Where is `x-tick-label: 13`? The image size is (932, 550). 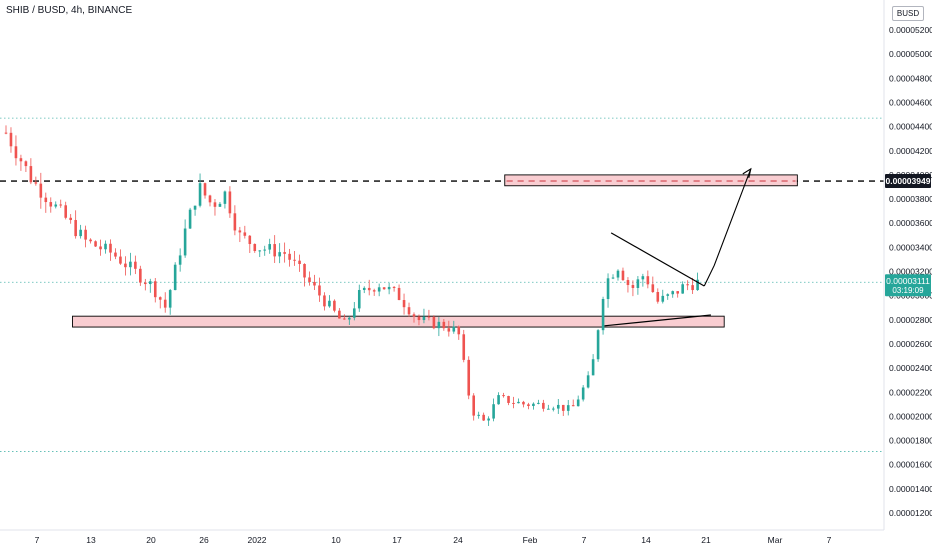
x-tick-label: 13 is located at coordinates (91, 540).